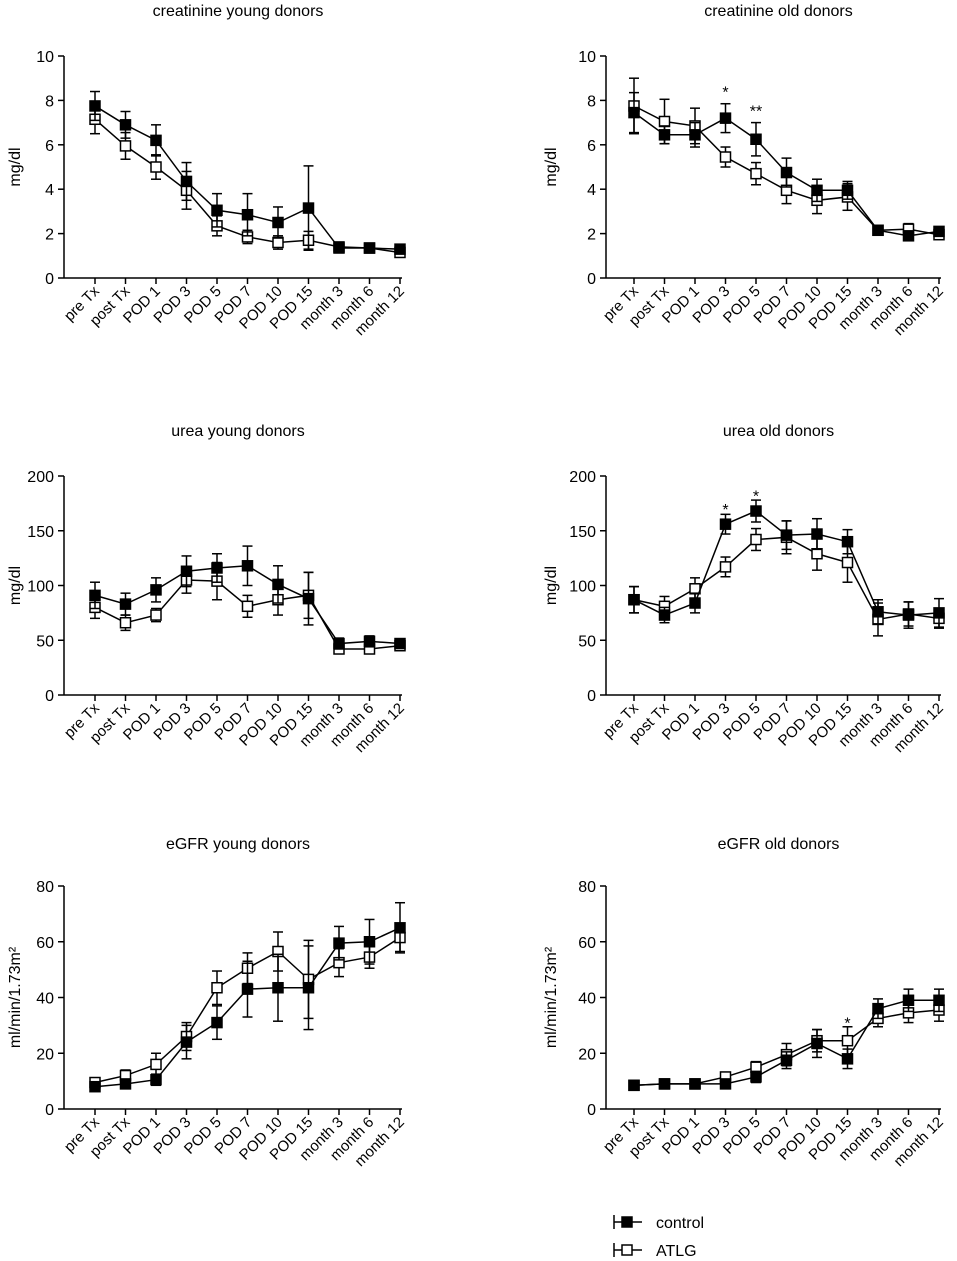 Image resolution: width=957 pixels, height=1261 pixels. I want to click on y-tick-label: 80, so click(45, 887).